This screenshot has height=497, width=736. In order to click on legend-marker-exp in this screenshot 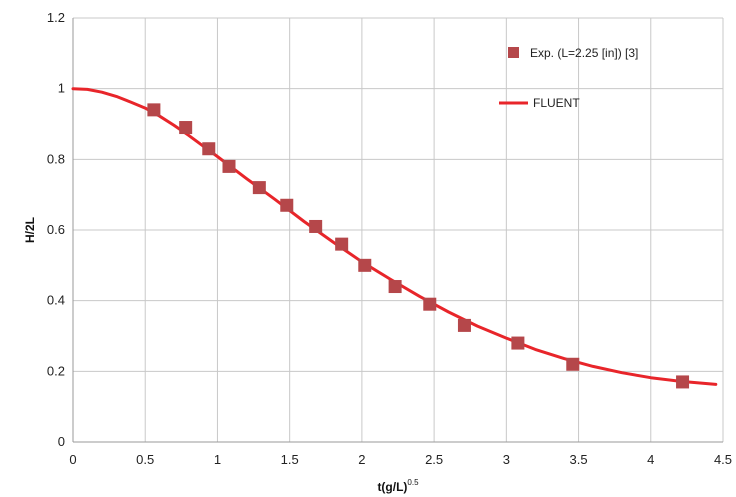, I will do `click(513, 52)`.